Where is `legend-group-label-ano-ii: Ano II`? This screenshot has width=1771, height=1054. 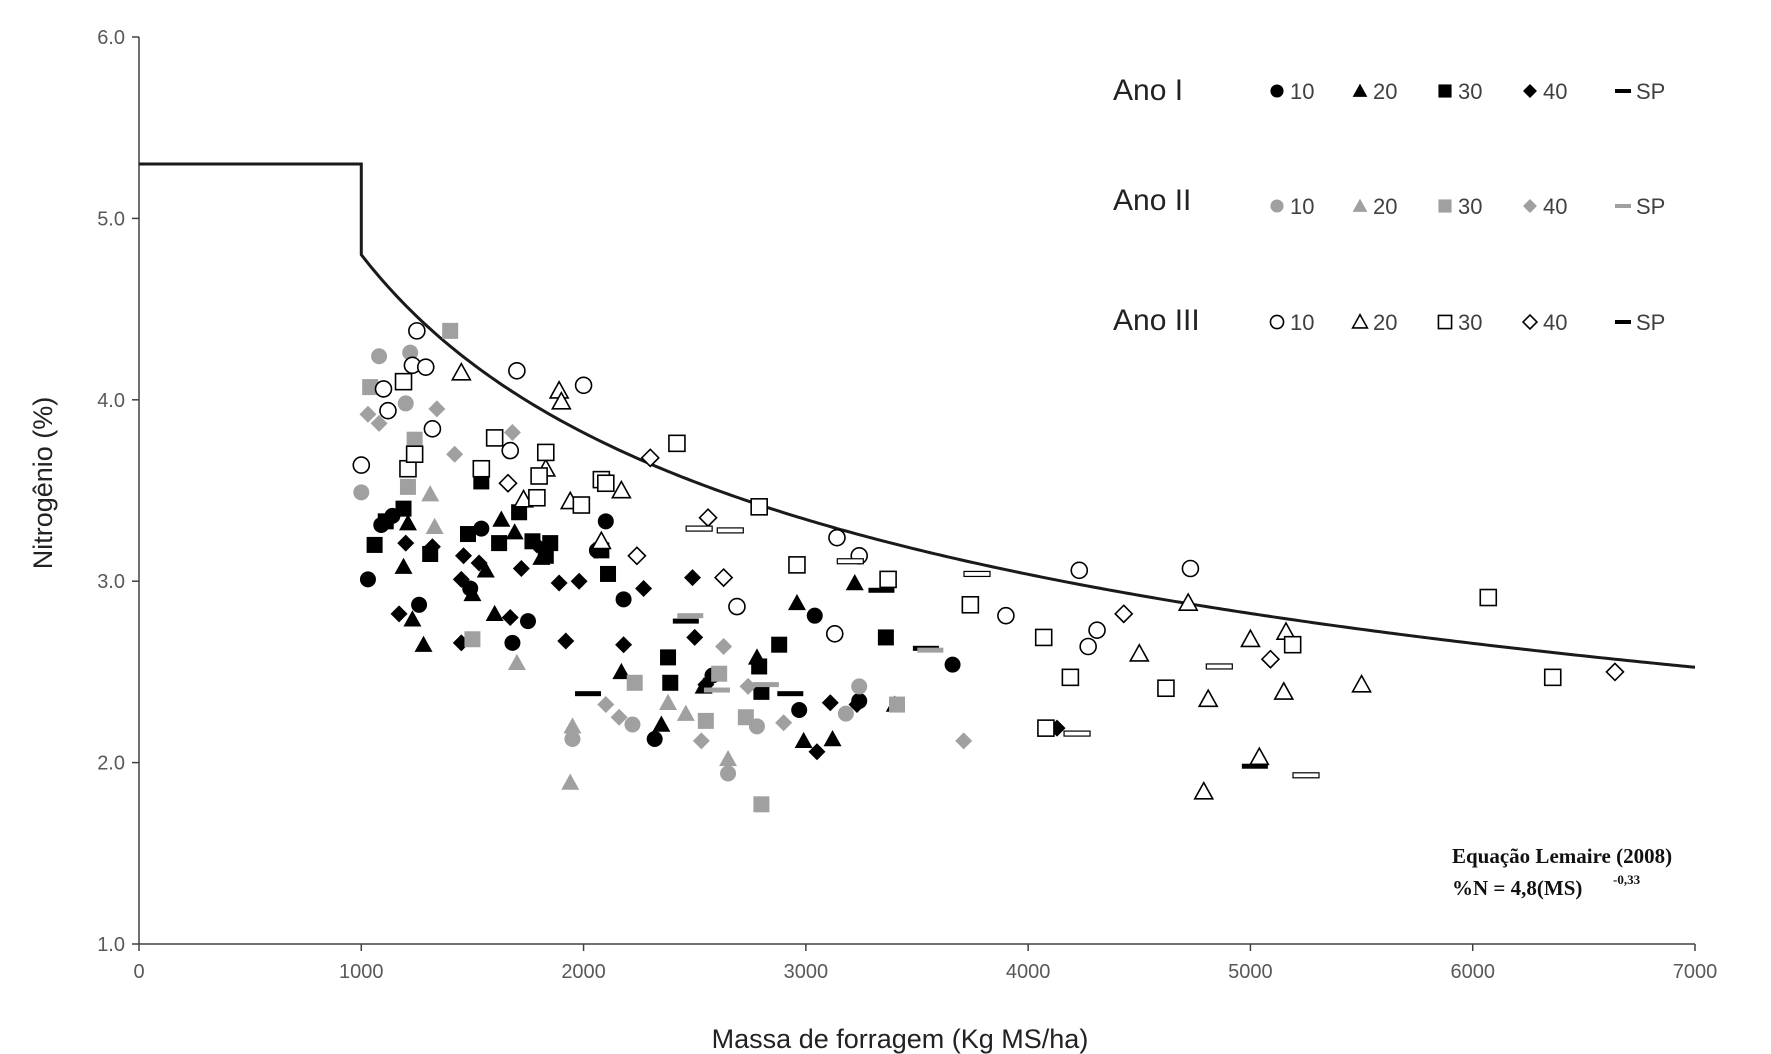 legend-group-label-ano-ii: Ano II is located at coordinates (1152, 200).